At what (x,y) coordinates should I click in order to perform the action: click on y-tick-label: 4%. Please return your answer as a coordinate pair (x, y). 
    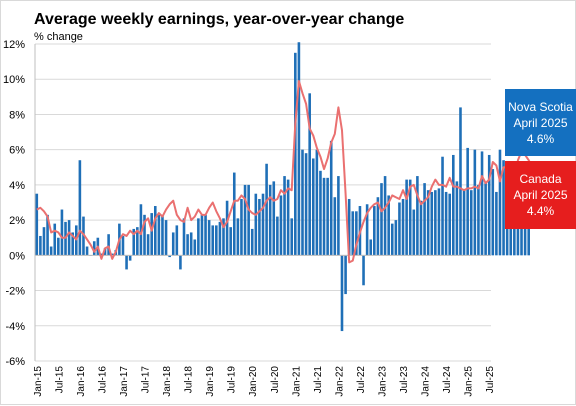
    Looking at the image, I should click on (17, 186).